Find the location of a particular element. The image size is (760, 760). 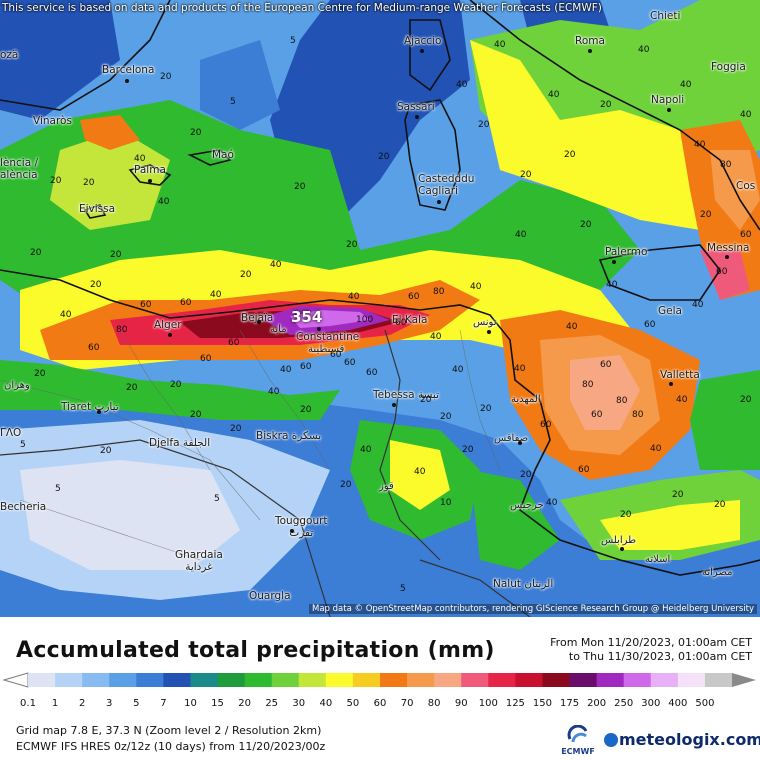

city-label: Chieti is located at coordinates (665, 16).